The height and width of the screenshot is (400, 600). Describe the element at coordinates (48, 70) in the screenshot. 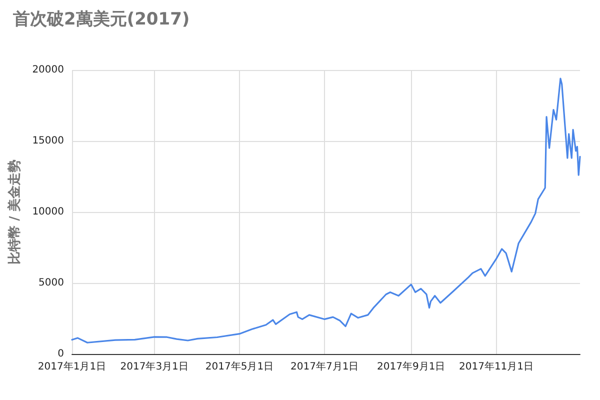

I see `y-tick-label: 20000` at that location.